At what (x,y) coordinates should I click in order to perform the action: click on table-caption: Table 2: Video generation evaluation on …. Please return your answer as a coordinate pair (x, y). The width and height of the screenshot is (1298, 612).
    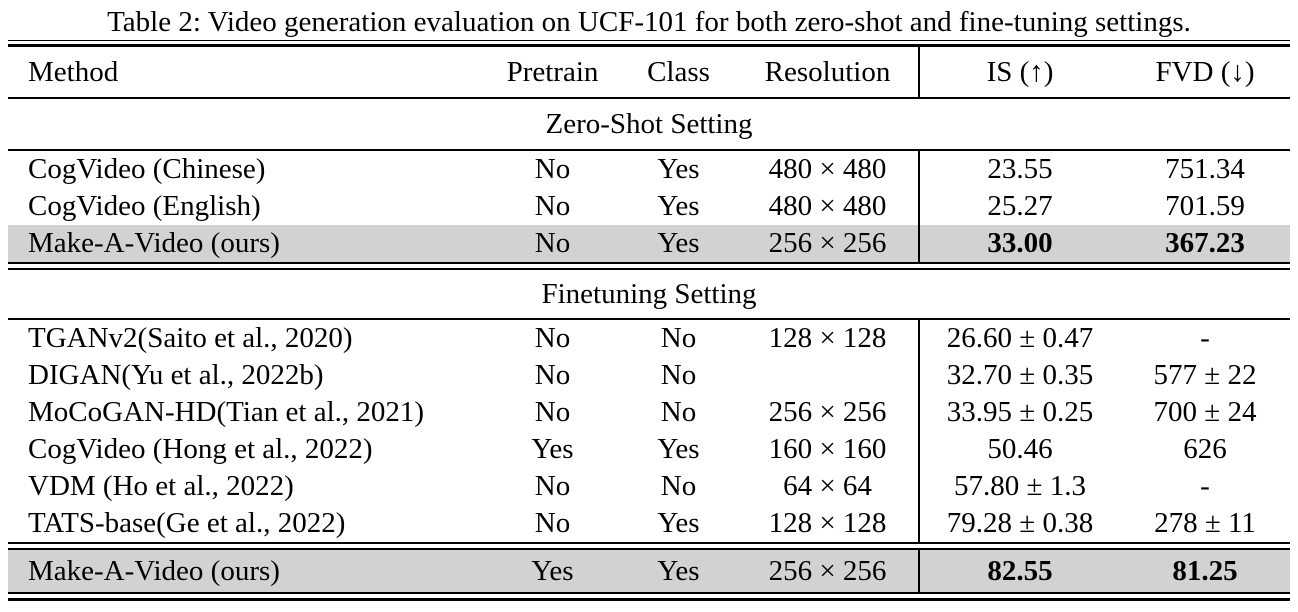
    Looking at the image, I should click on (649, 22).